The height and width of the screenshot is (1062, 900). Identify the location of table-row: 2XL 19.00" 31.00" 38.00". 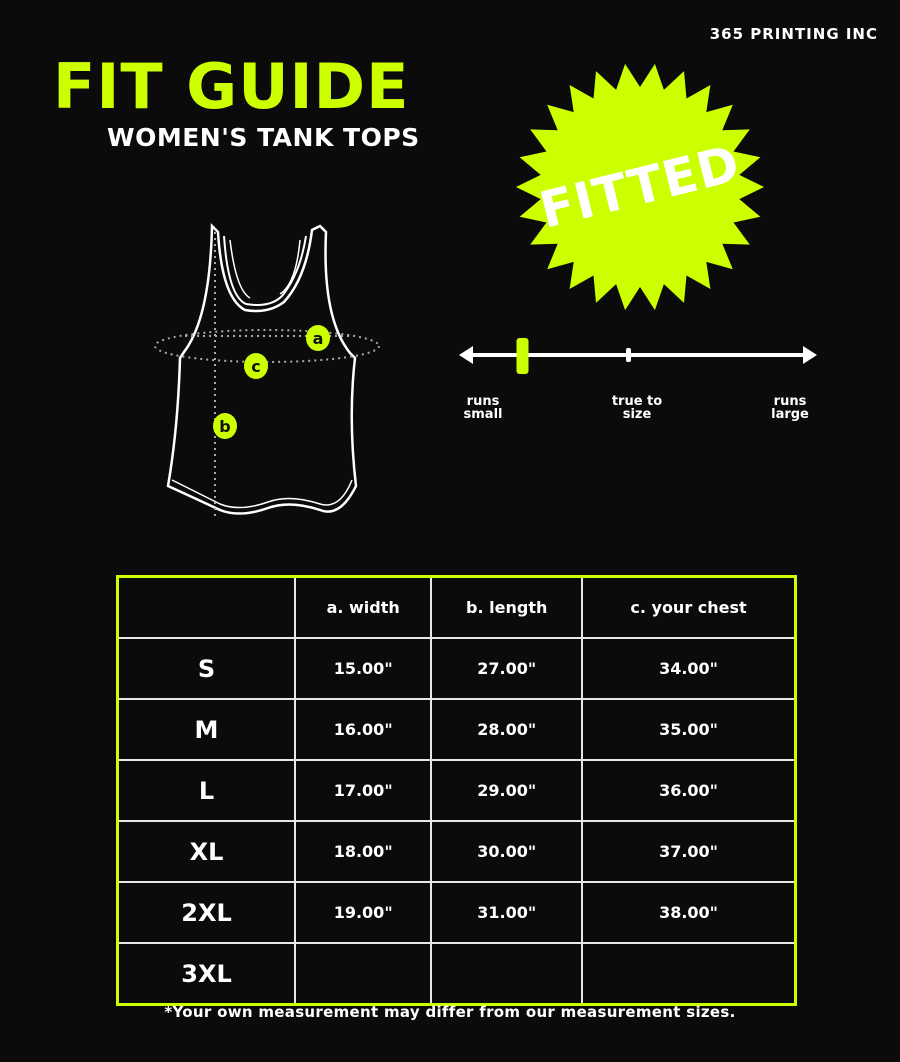
(456, 912).